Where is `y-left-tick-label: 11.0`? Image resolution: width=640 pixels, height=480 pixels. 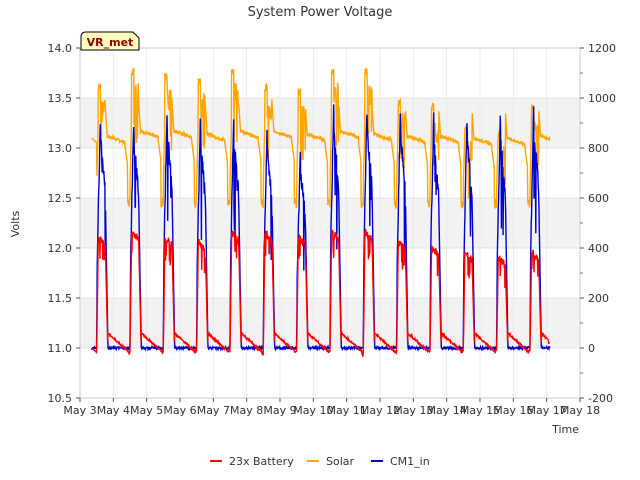
y-left-tick-label: 11.0 is located at coordinates (60, 348).